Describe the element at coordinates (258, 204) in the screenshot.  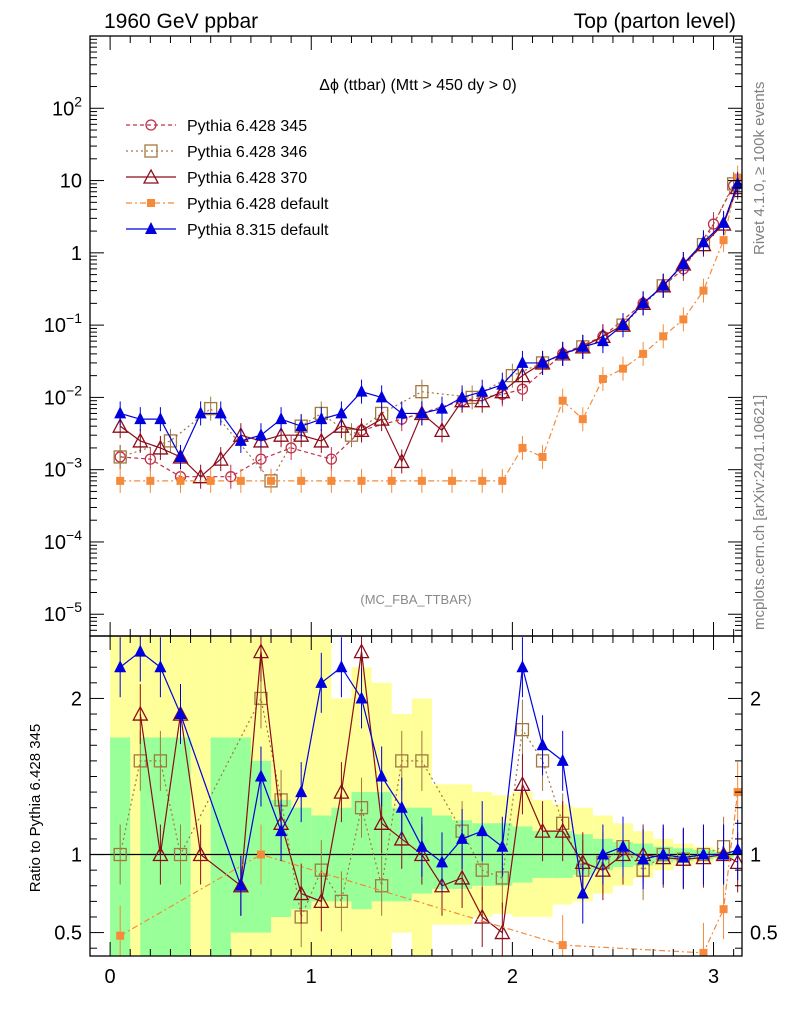
I see `legend-label-3: Pythia 6.428 default` at that location.